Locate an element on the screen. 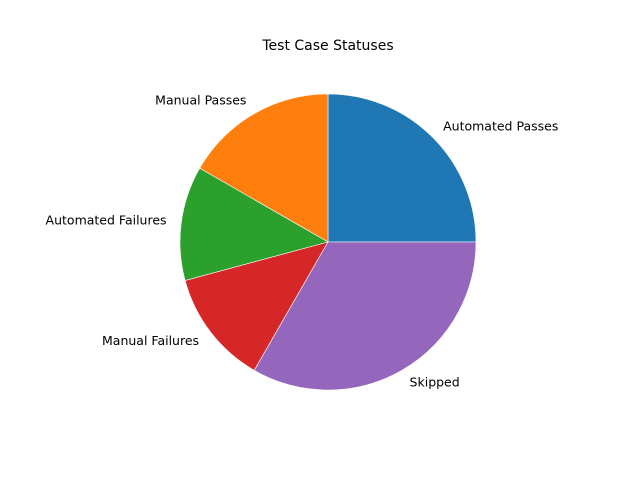 This screenshot has height=484, width=640. pie-slice-automated-passes is located at coordinates (402, 168).